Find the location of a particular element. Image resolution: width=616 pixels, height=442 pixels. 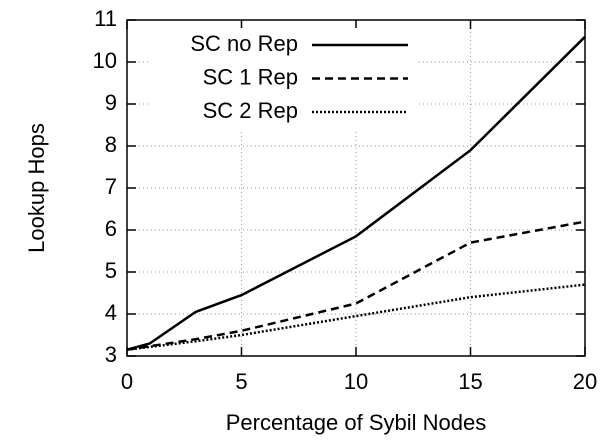

y-tick-label: 7 is located at coordinates (111, 186).